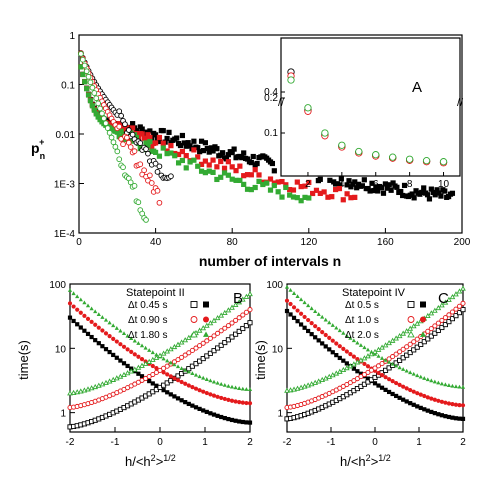 The height and width of the screenshot is (483, 500). What do you see at coordinates (43, 156) in the screenshot?
I see `top-y-axis-label-sub: n` at bounding box center [43, 156].